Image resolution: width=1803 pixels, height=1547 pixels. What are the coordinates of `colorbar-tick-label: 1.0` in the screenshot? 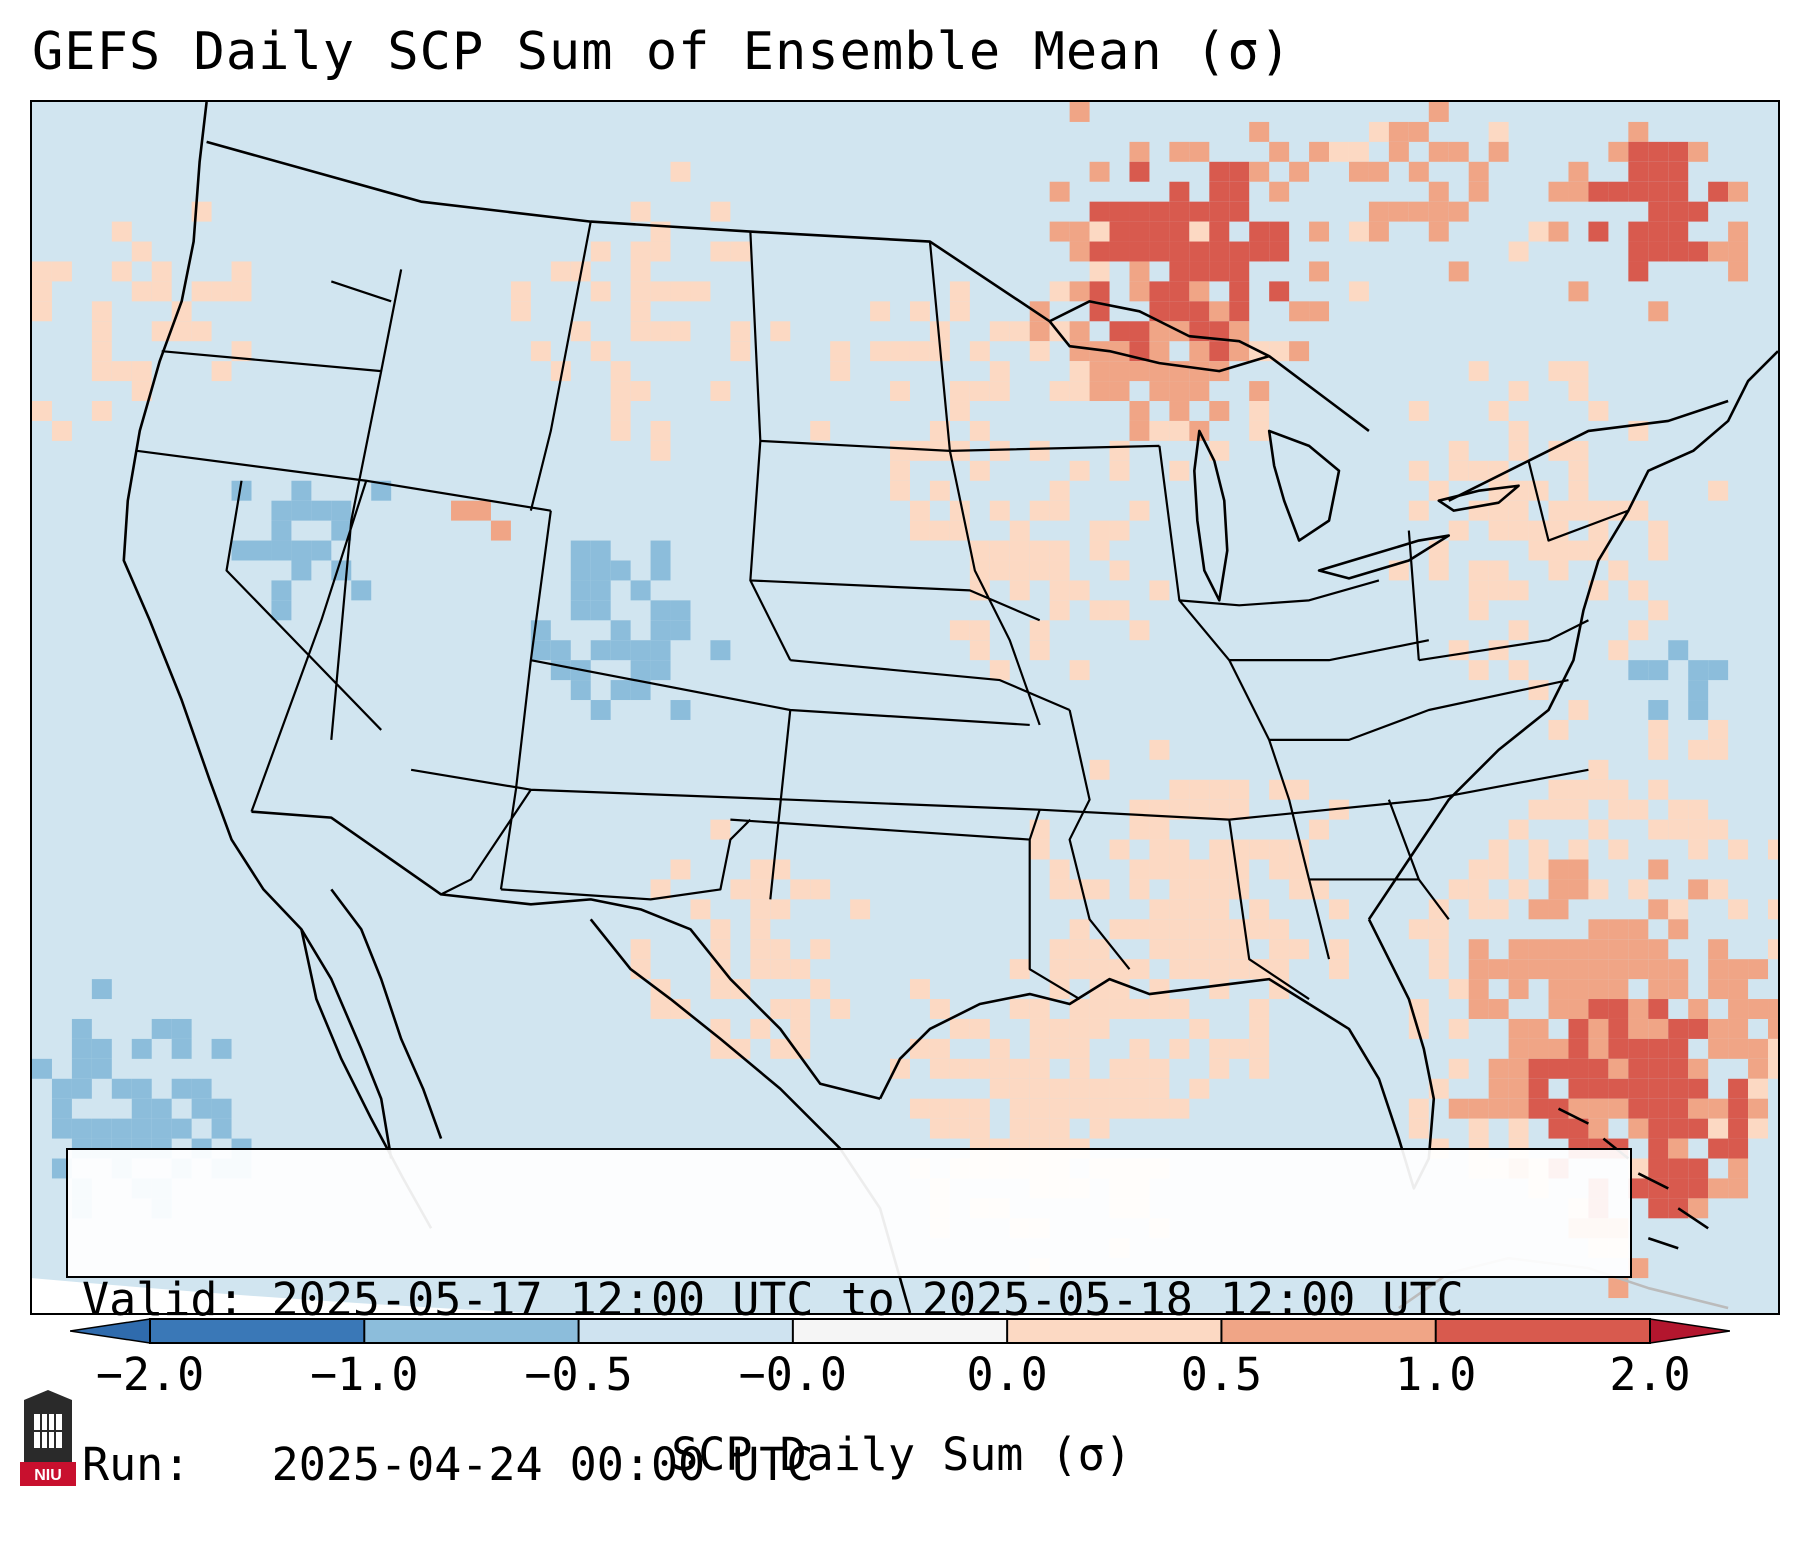 It's located at (1436, 1374).